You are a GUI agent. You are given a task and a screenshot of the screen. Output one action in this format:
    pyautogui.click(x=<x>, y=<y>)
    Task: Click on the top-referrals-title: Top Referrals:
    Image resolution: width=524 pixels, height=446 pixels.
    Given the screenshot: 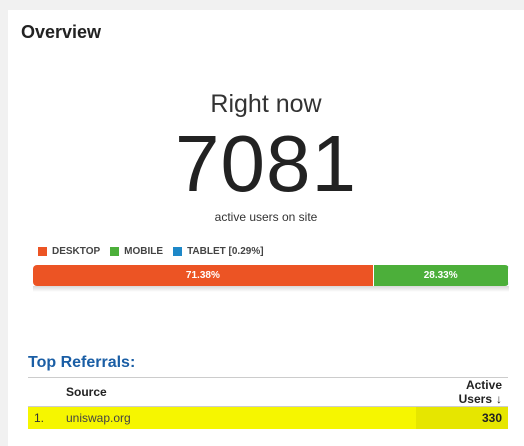 What is the action you would take?
    pyautogui.click(x=82, y=362)
    